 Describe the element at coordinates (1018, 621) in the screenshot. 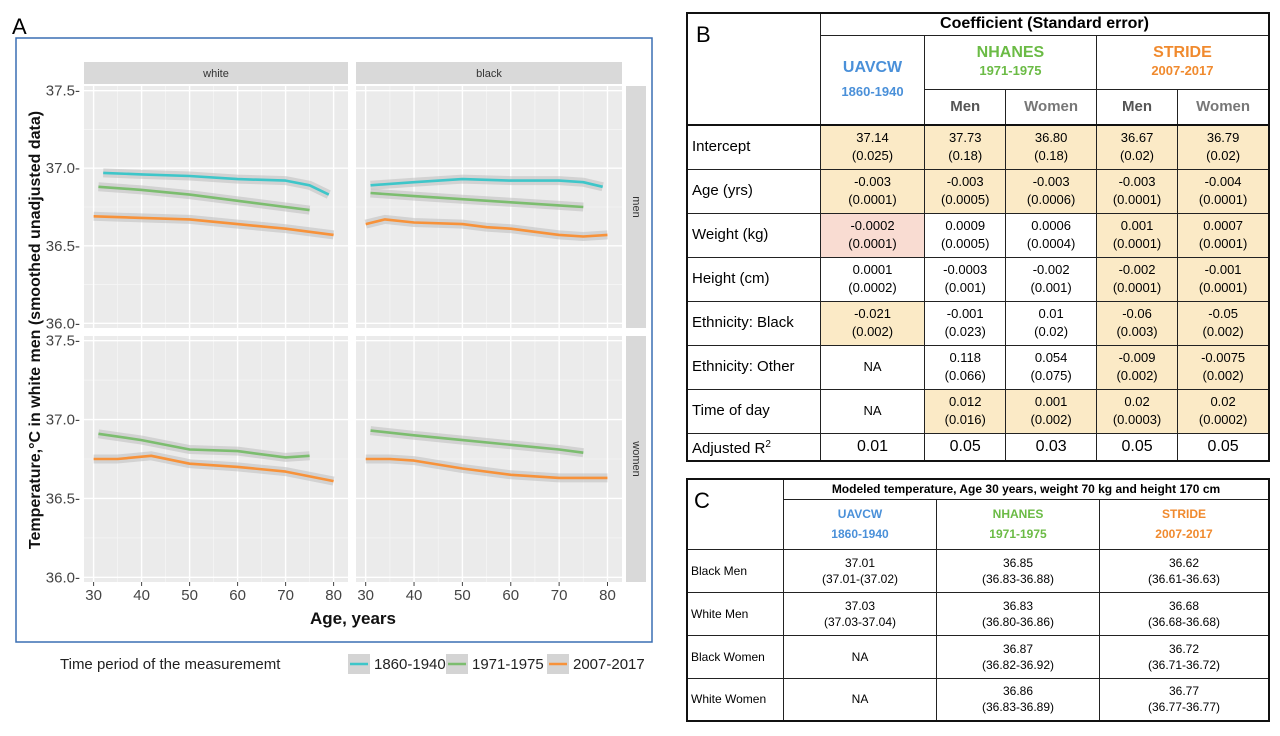

I see `cell-interval: (36.80-36.86)` at that location.